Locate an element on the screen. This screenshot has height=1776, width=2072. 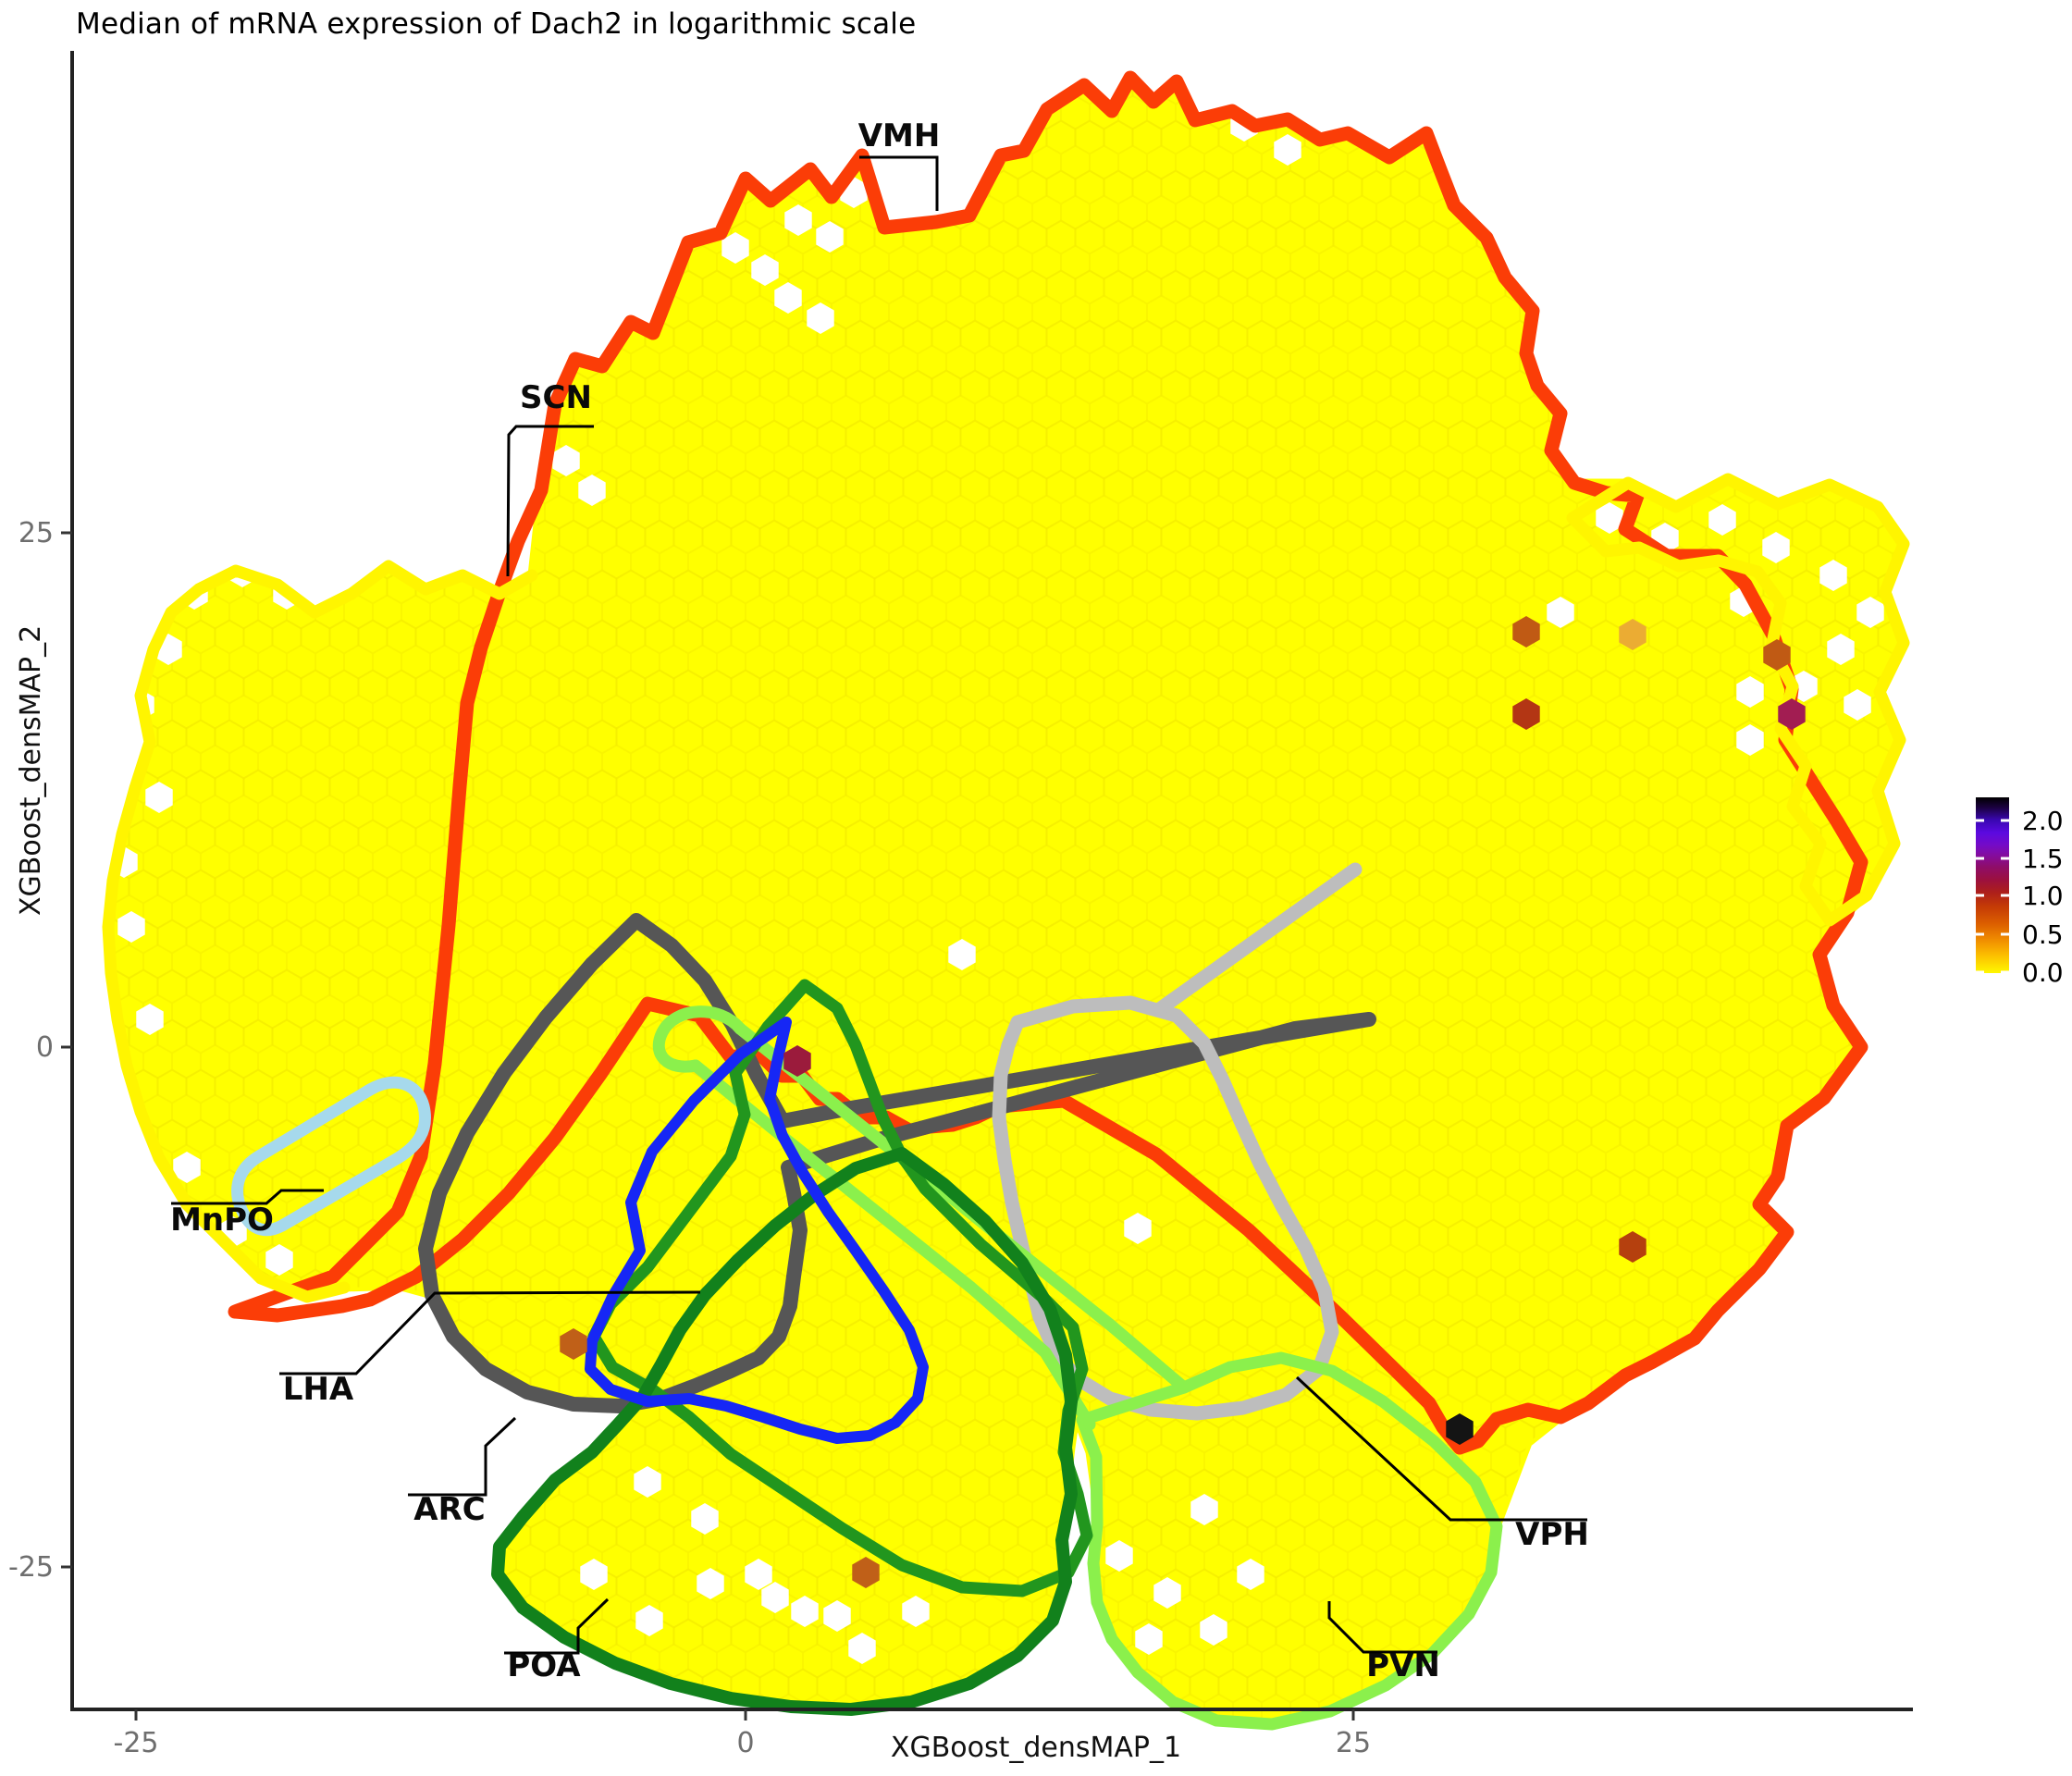
y-axis-label: XGBoost_densMAP_2 is located at coordinates (31, 770).